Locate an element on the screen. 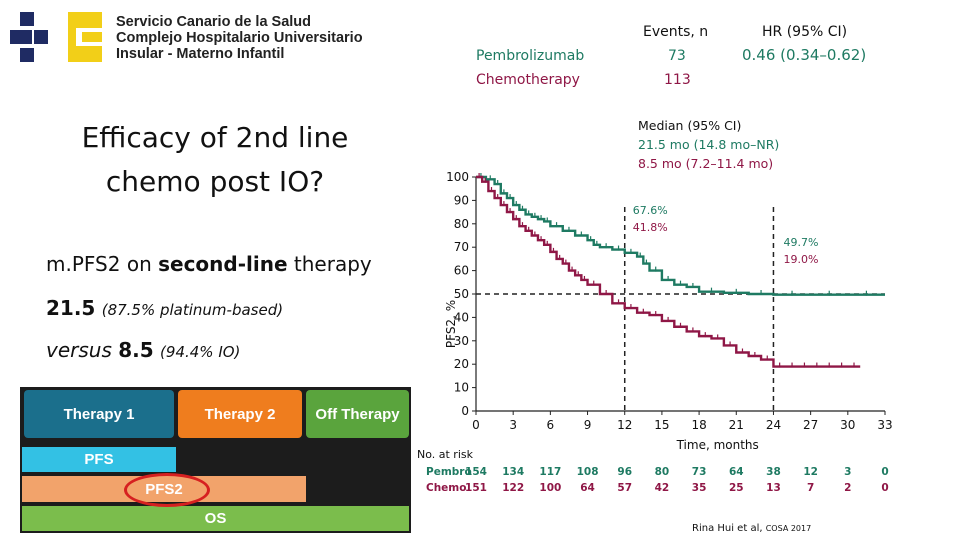 The image size is (960, 540). at-risk-value: 12 is located at coordinates (810, 472).